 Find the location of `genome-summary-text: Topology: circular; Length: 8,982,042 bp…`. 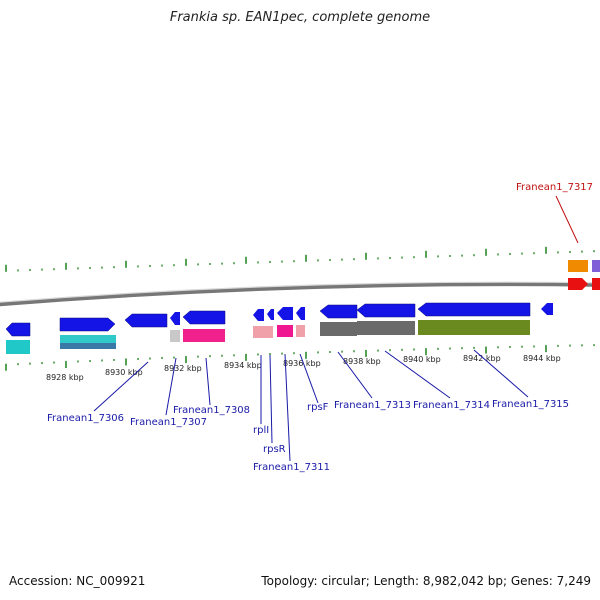

genome-summary-text: Topology: circular; Length: 8,982,042 bp… is located at coordinates (426, 581).